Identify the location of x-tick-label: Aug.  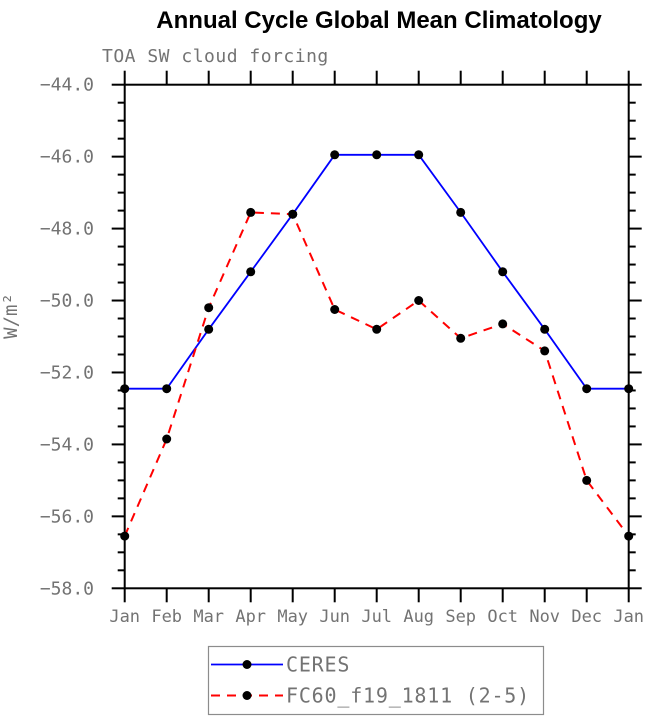
(418, 617).